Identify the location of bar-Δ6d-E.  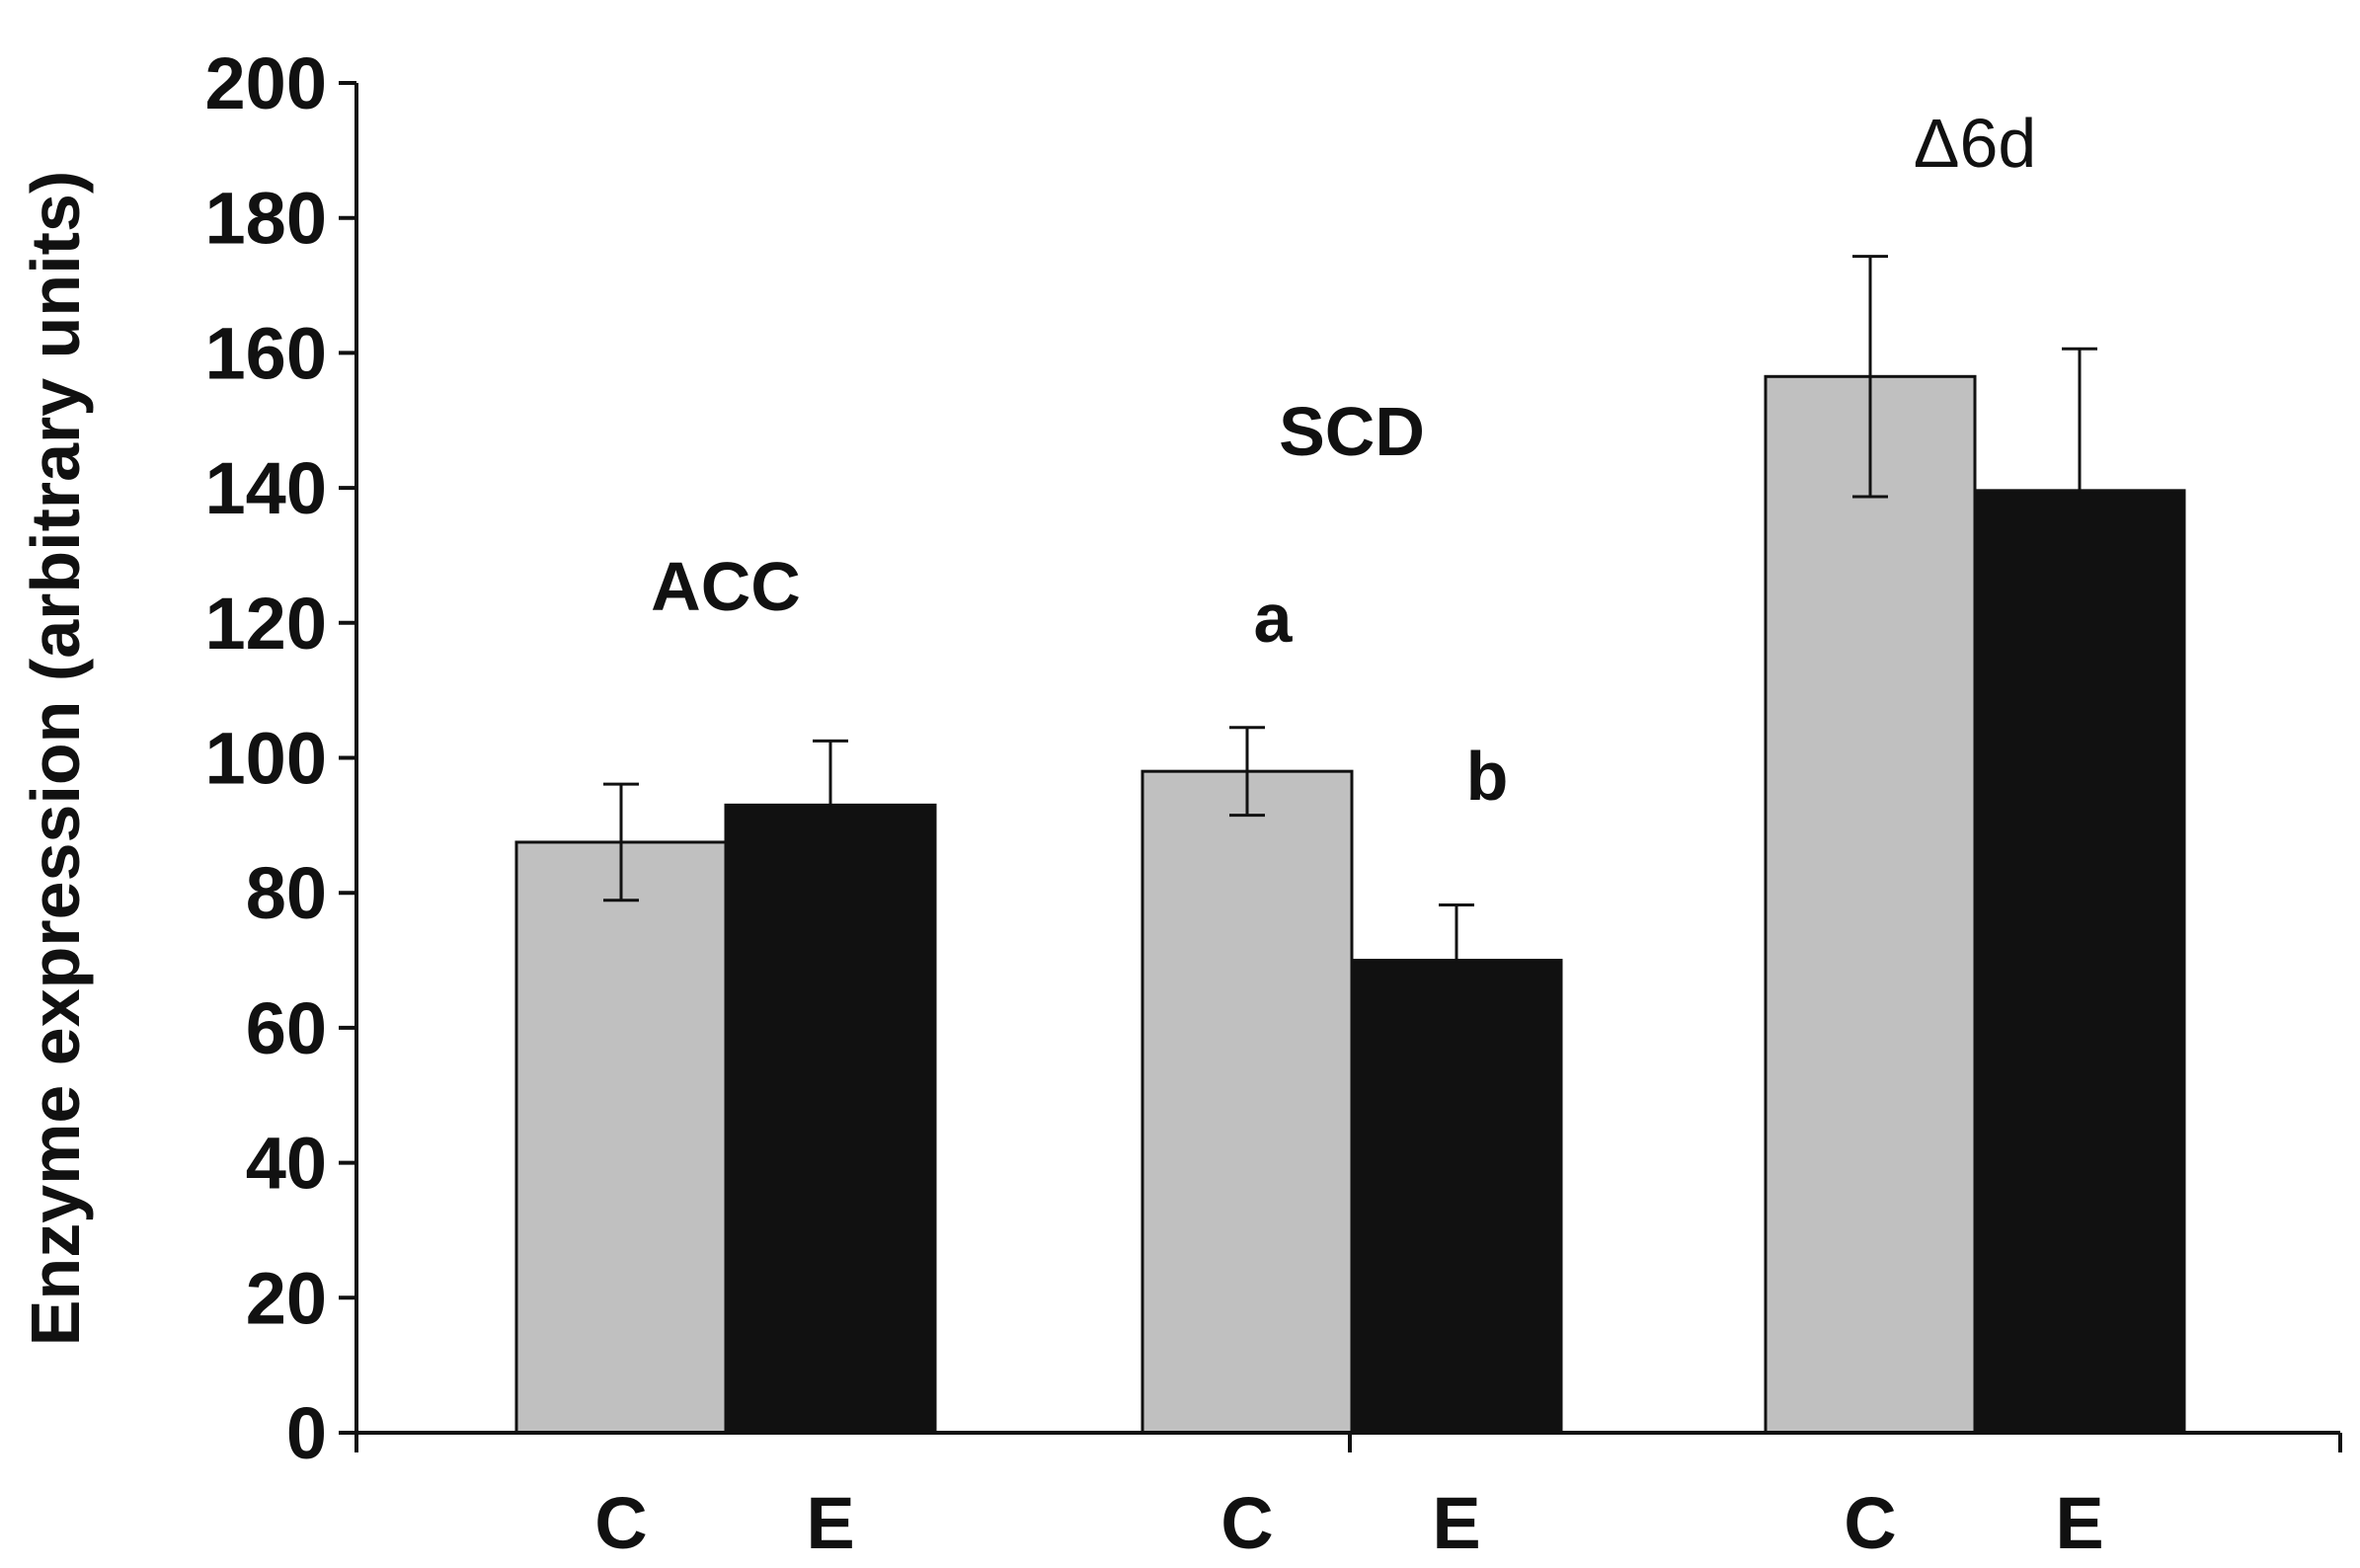
(2079, 962).